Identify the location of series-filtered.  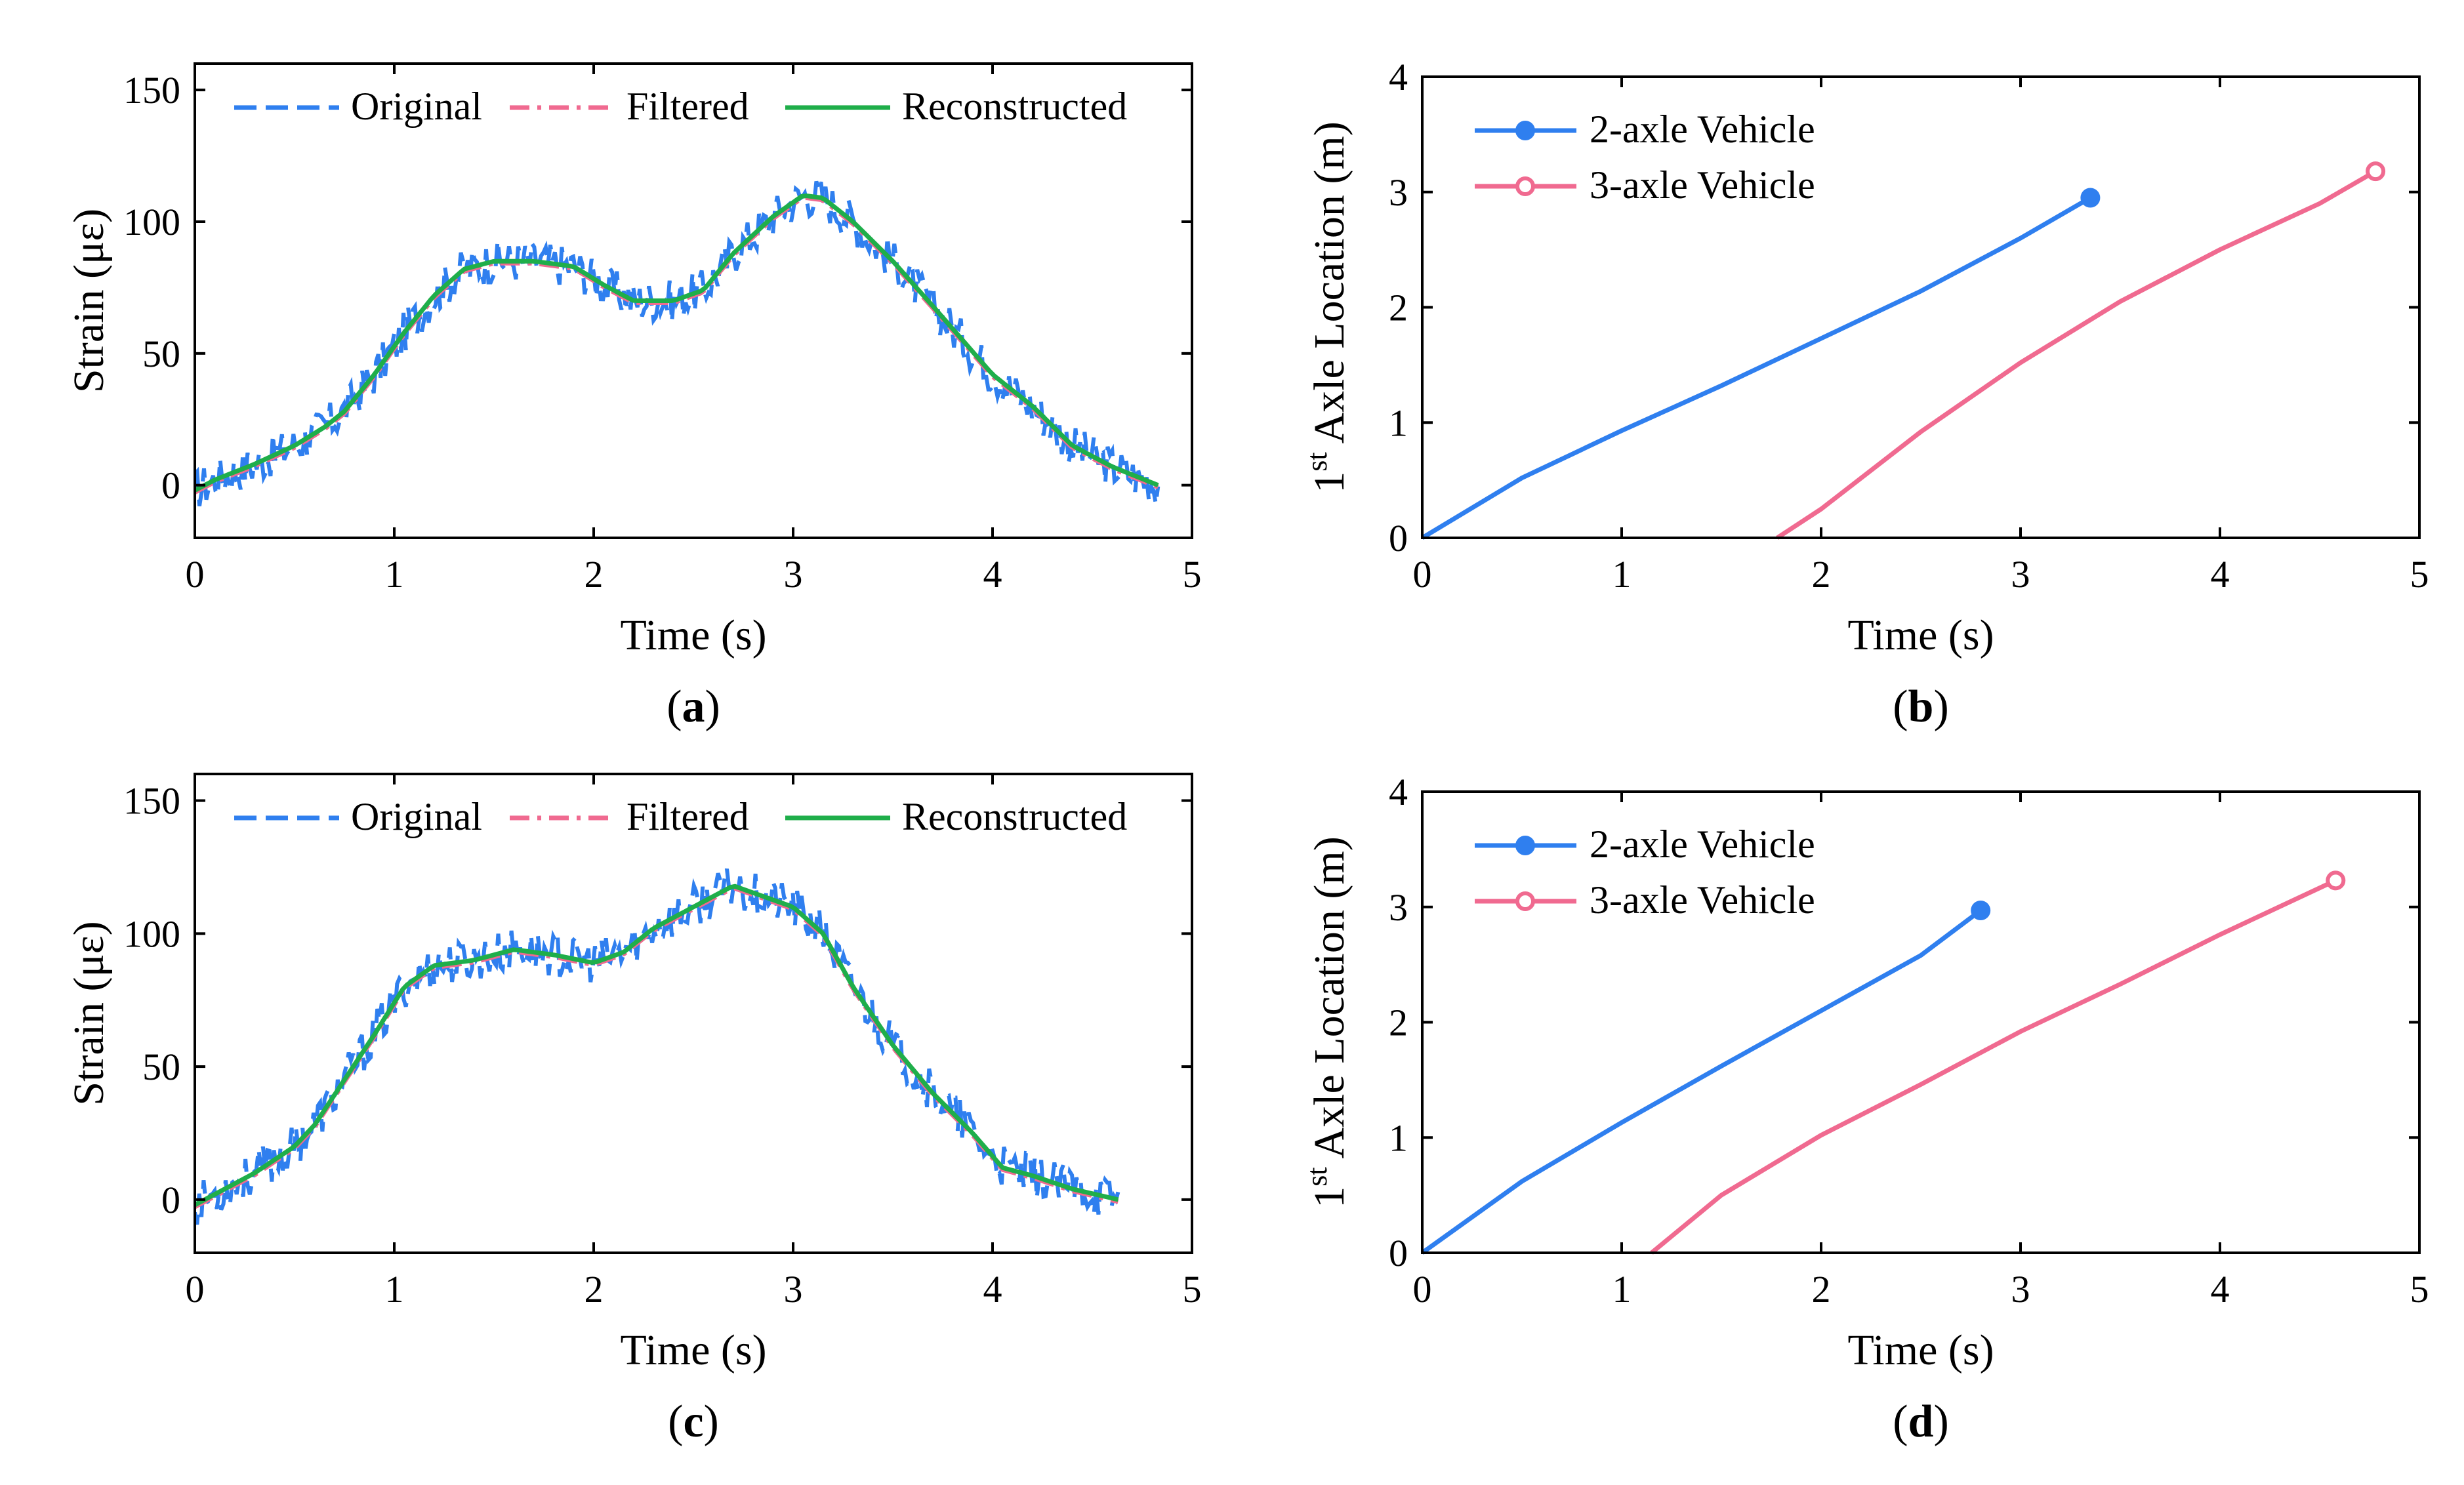
(677, 345).